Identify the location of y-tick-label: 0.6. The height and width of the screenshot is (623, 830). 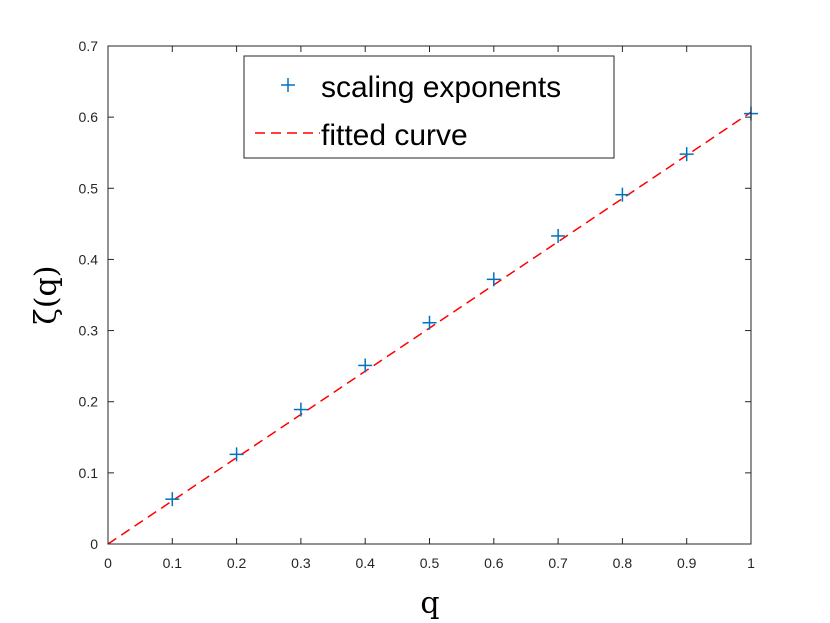
(89, 117).